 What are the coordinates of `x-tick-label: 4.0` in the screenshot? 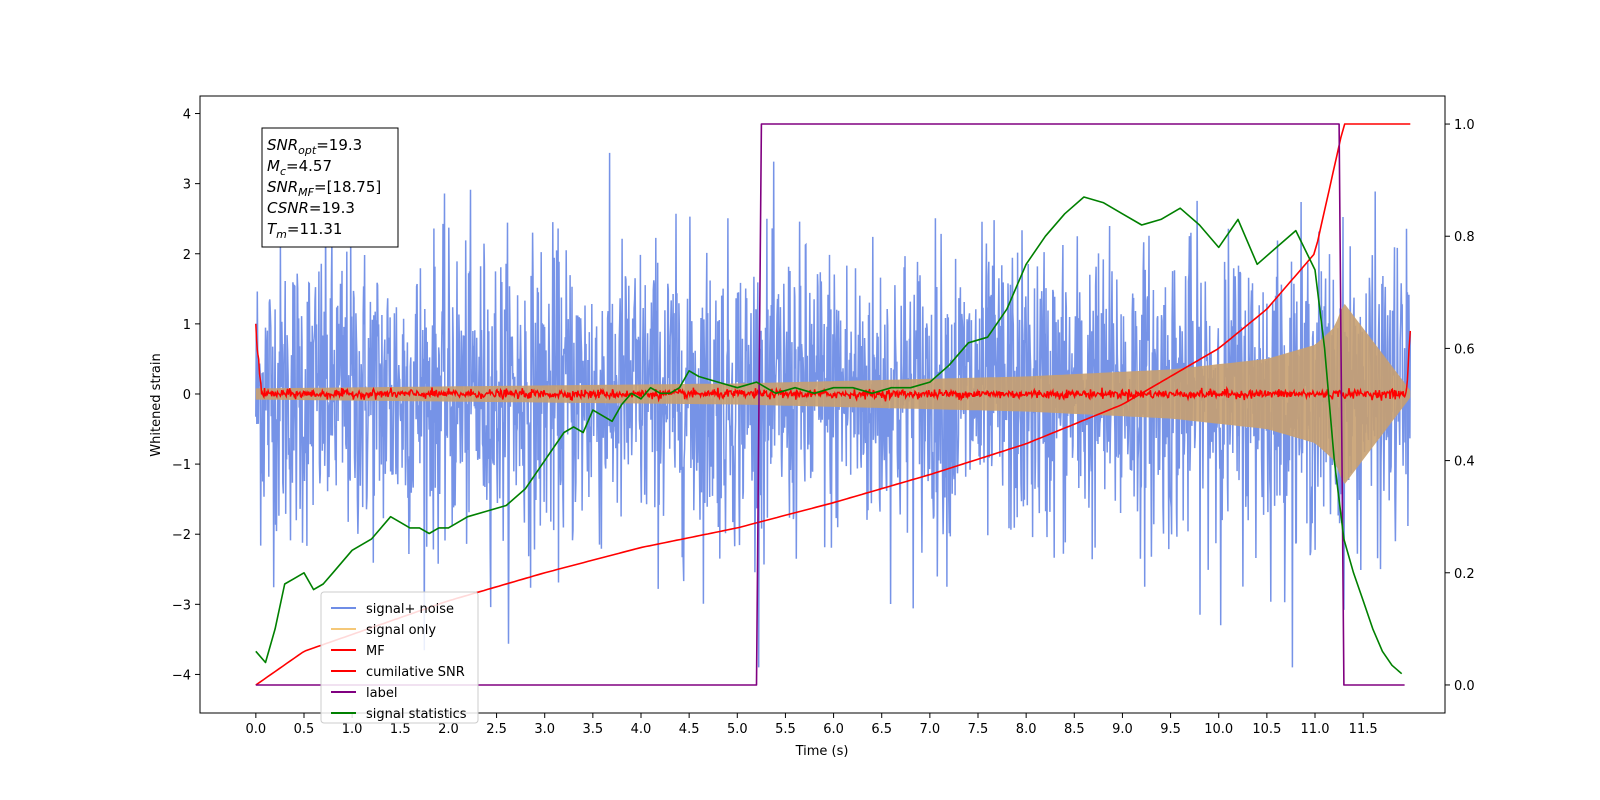 It's located at (641, 729).